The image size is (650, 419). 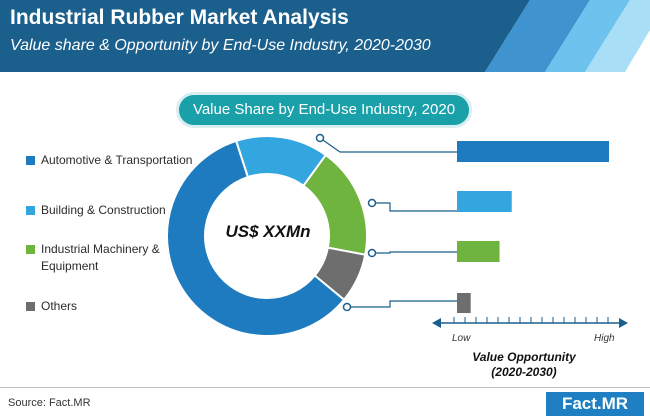 What do you see at coordinates (265, 36) in the screenshot?
I see `header-dark-band` at bounding box center [265, 36].